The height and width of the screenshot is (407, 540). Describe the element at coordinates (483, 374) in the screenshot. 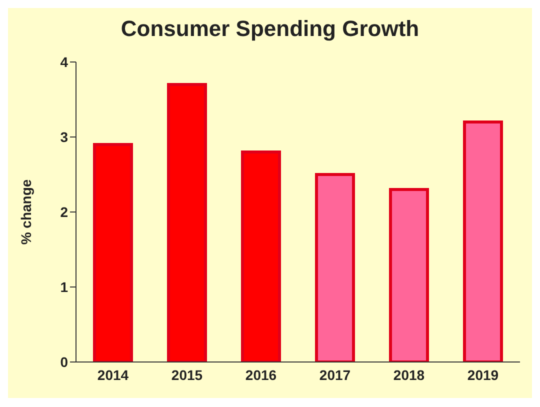

I see `x-tick-label: 2019` at that location.